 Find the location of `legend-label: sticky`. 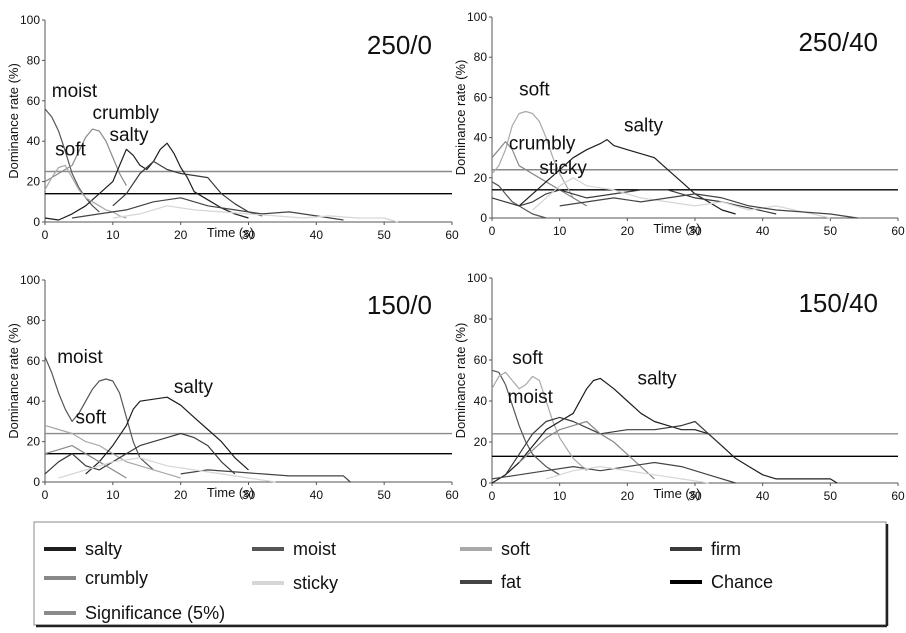

legend-label: sticky is located at coordinates (315, 583).